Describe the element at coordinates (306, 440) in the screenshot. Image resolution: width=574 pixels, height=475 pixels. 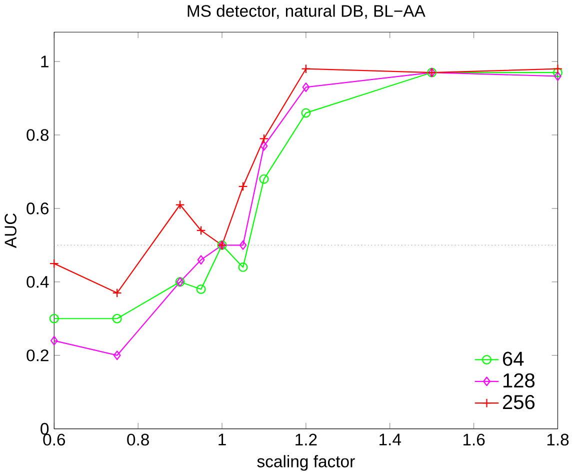
I see `x-tick-label: 1.2` at that location.